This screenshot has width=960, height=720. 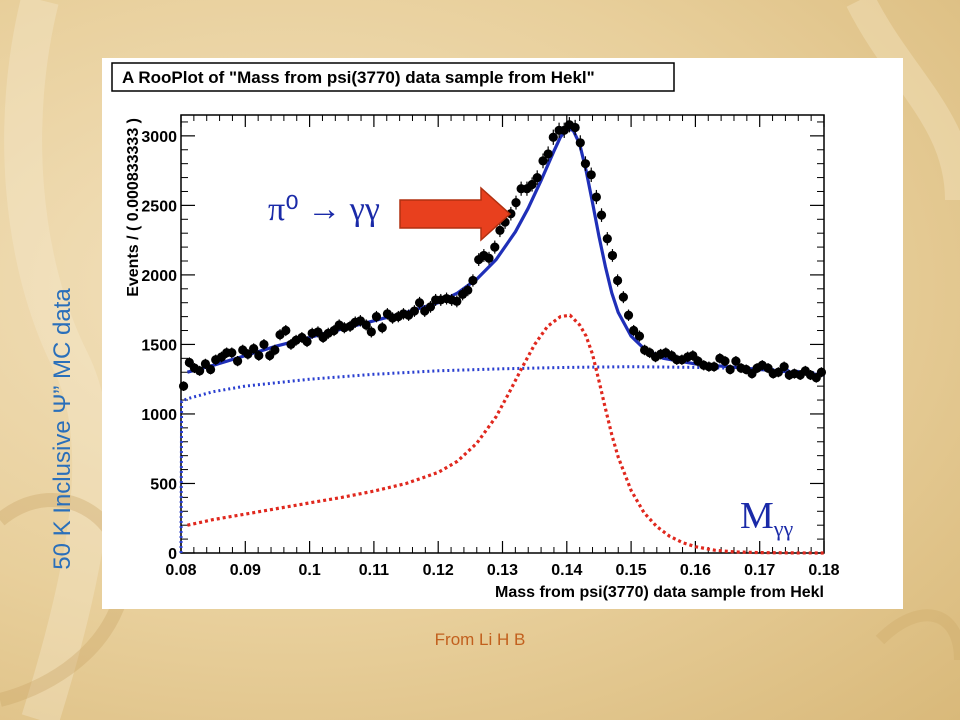 I want to click on x-tick-label: 0.1, so click(x=309, y=570).